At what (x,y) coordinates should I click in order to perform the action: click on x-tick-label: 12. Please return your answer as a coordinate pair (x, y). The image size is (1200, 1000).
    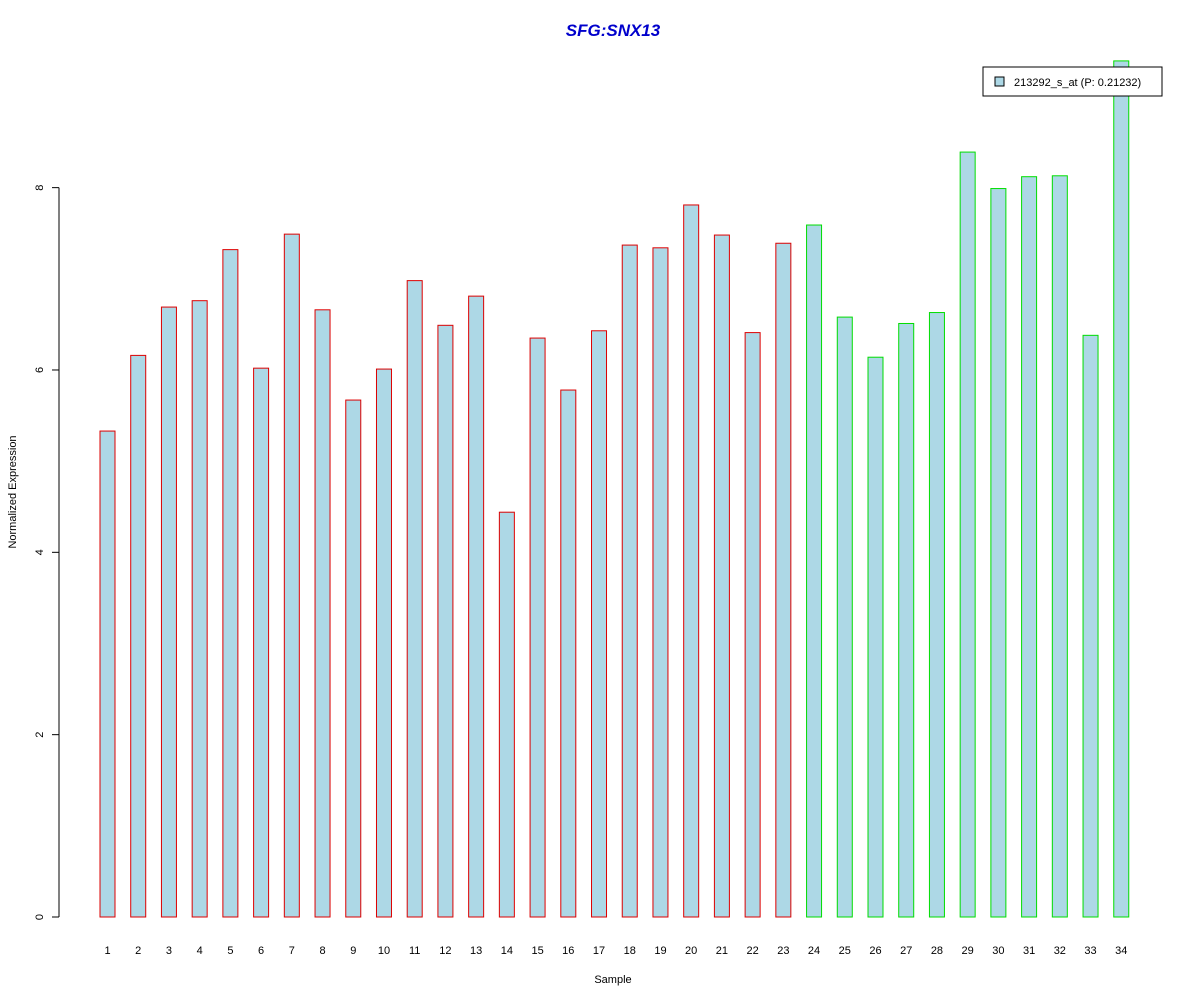
    Looking at the image, I should click on (445, 951).